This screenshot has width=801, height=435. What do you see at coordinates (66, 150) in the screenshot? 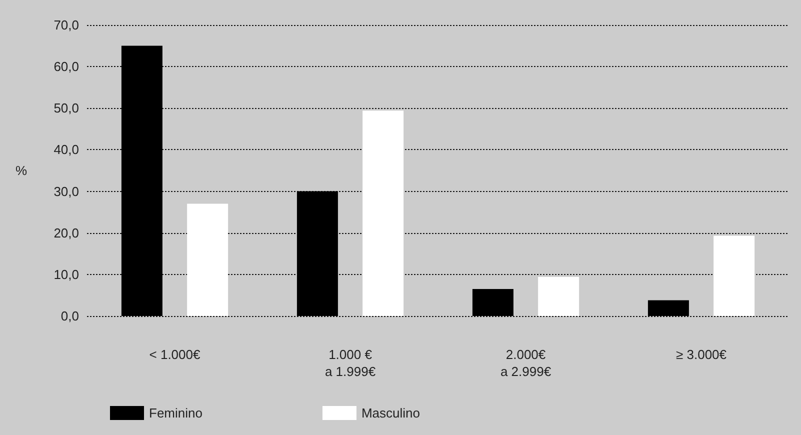
I see `y-tick-label: 40,0` at bounding box center [66, 150].